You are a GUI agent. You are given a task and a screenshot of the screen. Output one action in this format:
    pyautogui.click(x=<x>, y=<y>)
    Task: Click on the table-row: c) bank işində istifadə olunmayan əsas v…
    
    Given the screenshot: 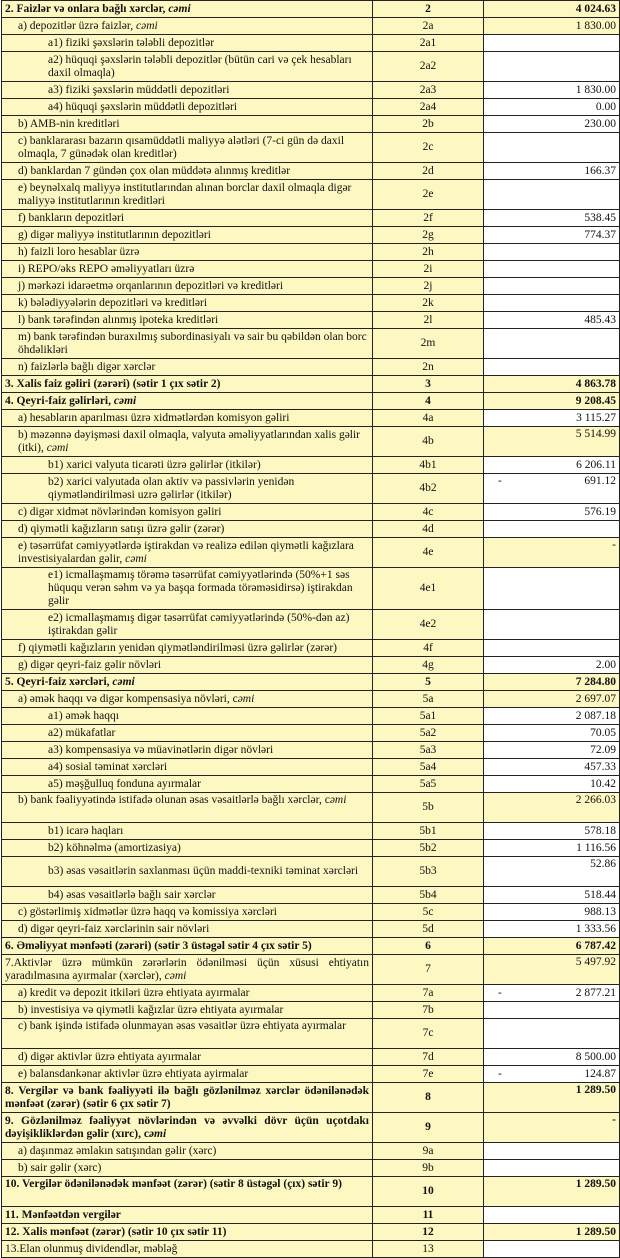 What is the action you would take?
    pyautogui.click(x=310, y=1033)
    